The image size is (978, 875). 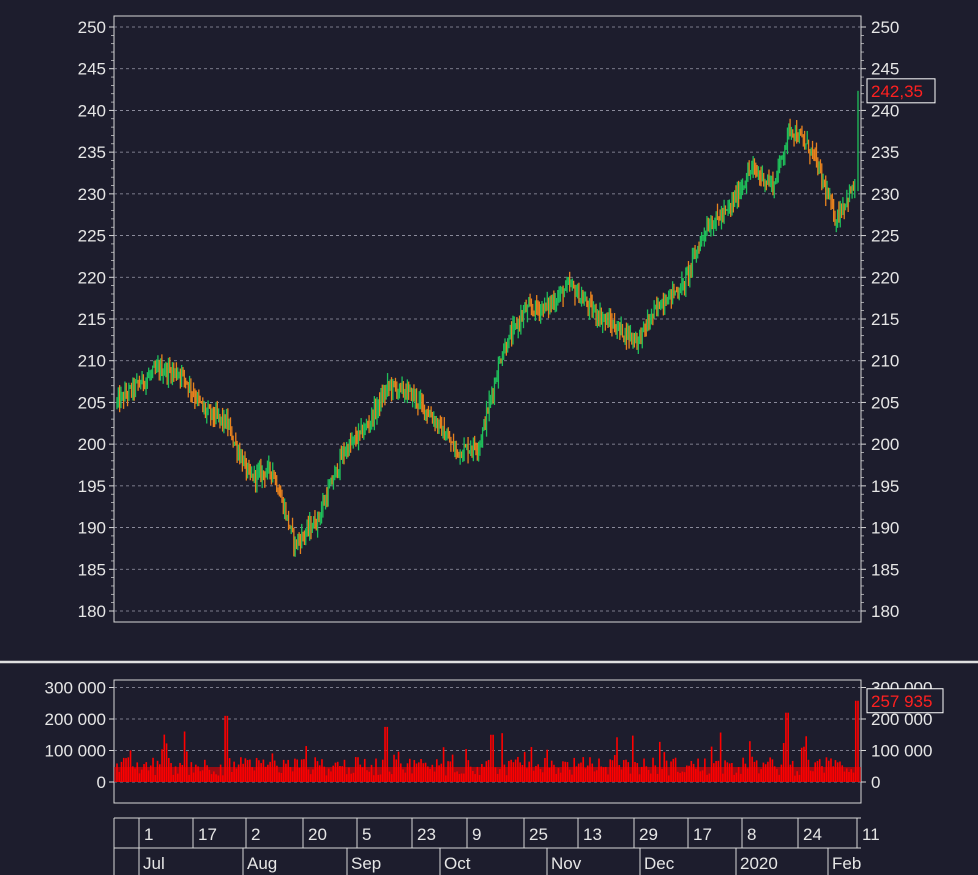 What do you see at coordinates (317, 834) in the screenshot?
I see `day-tick-label: 20` at bounding box center [317, 834].